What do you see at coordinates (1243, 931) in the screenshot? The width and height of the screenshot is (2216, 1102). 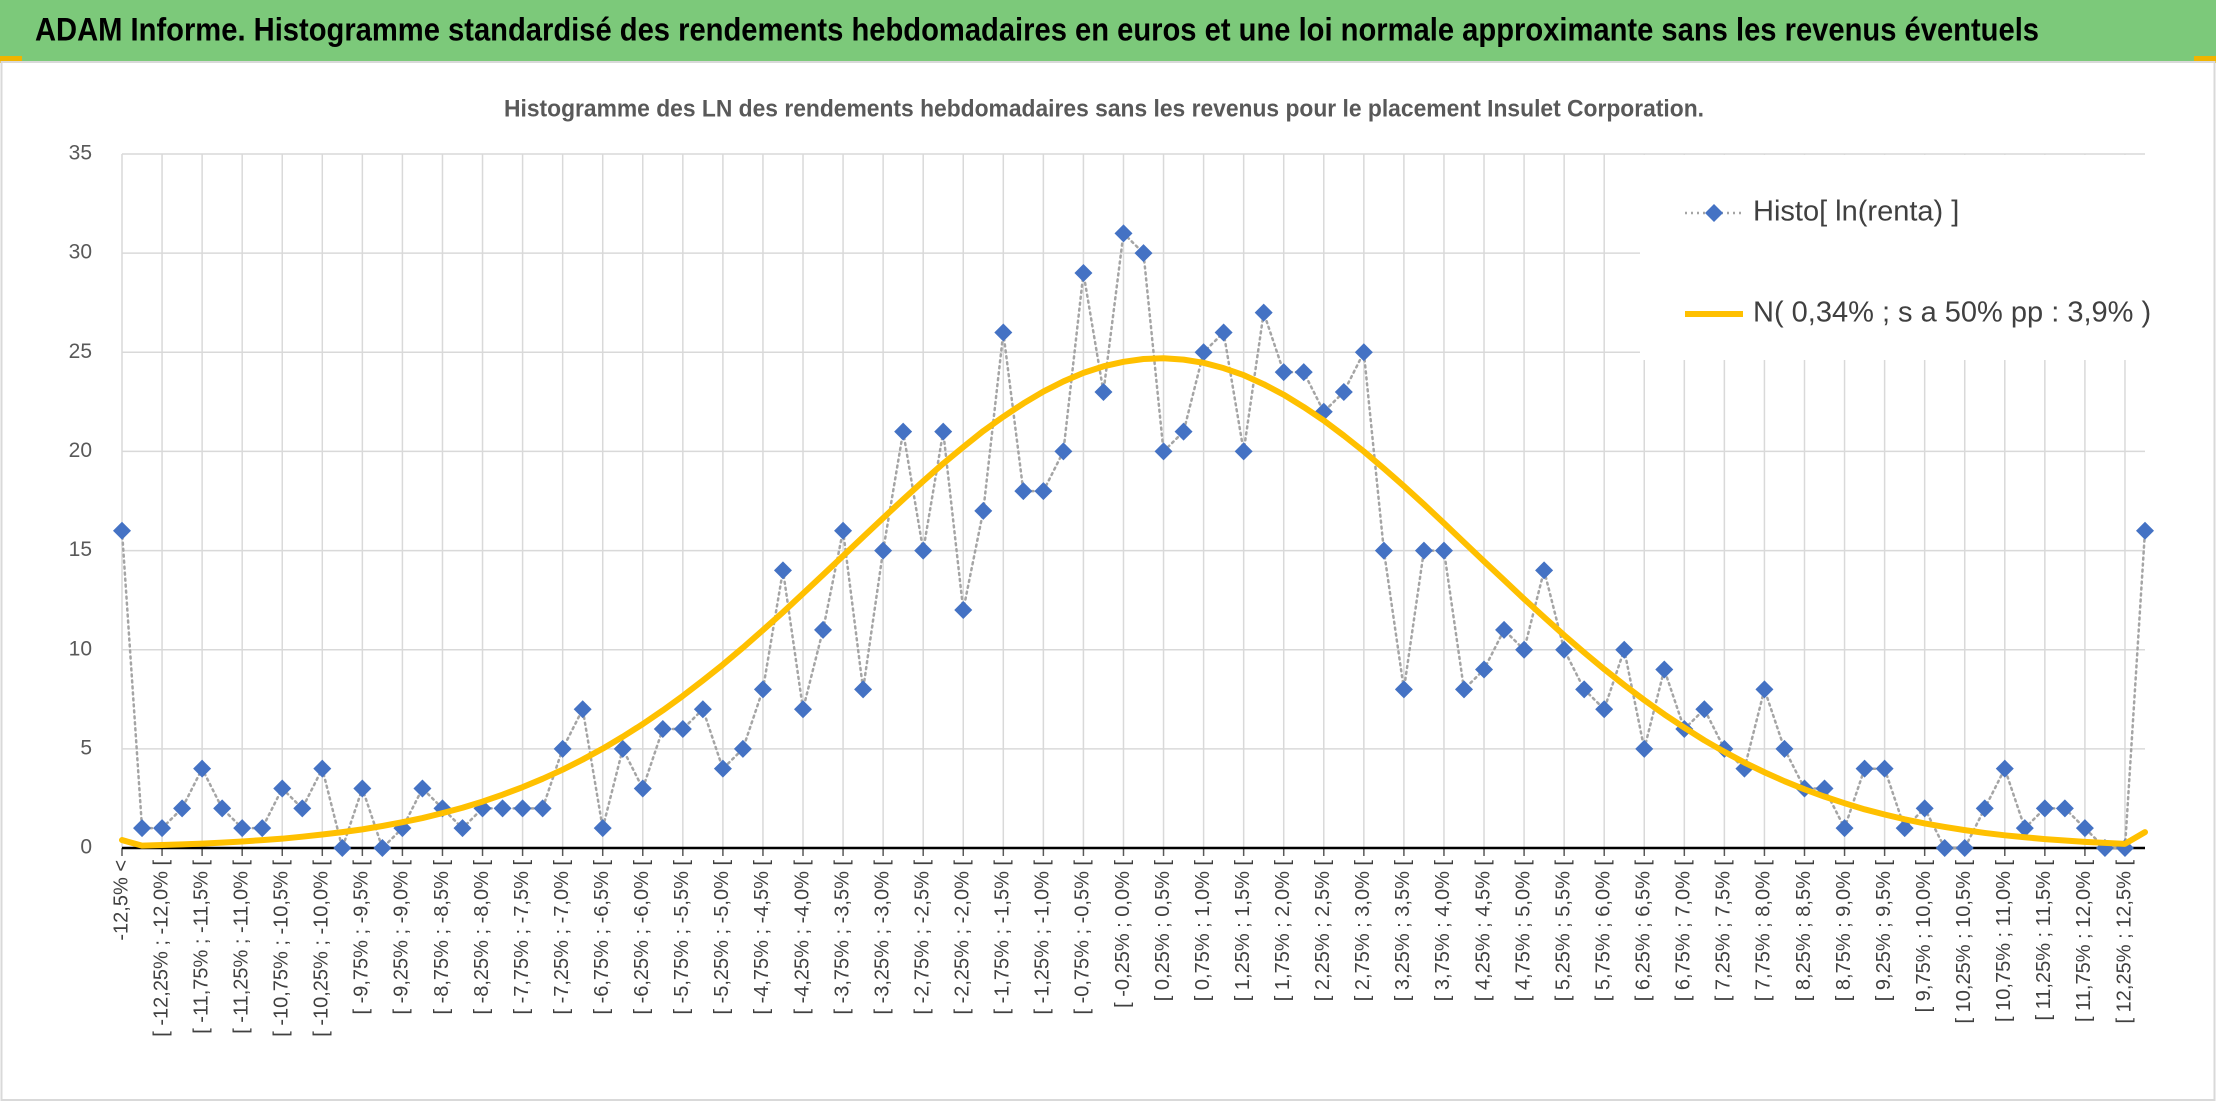 I see `x-tick-label: [ 1,25% ; 1,5% [` at bounding box center [1243, 931].